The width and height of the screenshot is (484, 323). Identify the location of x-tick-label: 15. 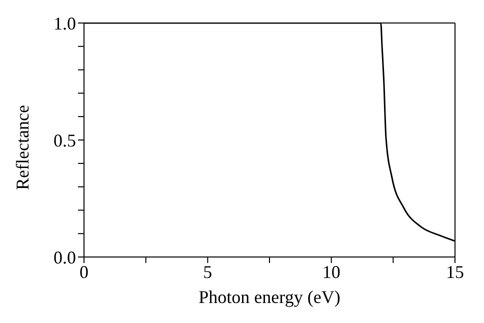
(455, 272).